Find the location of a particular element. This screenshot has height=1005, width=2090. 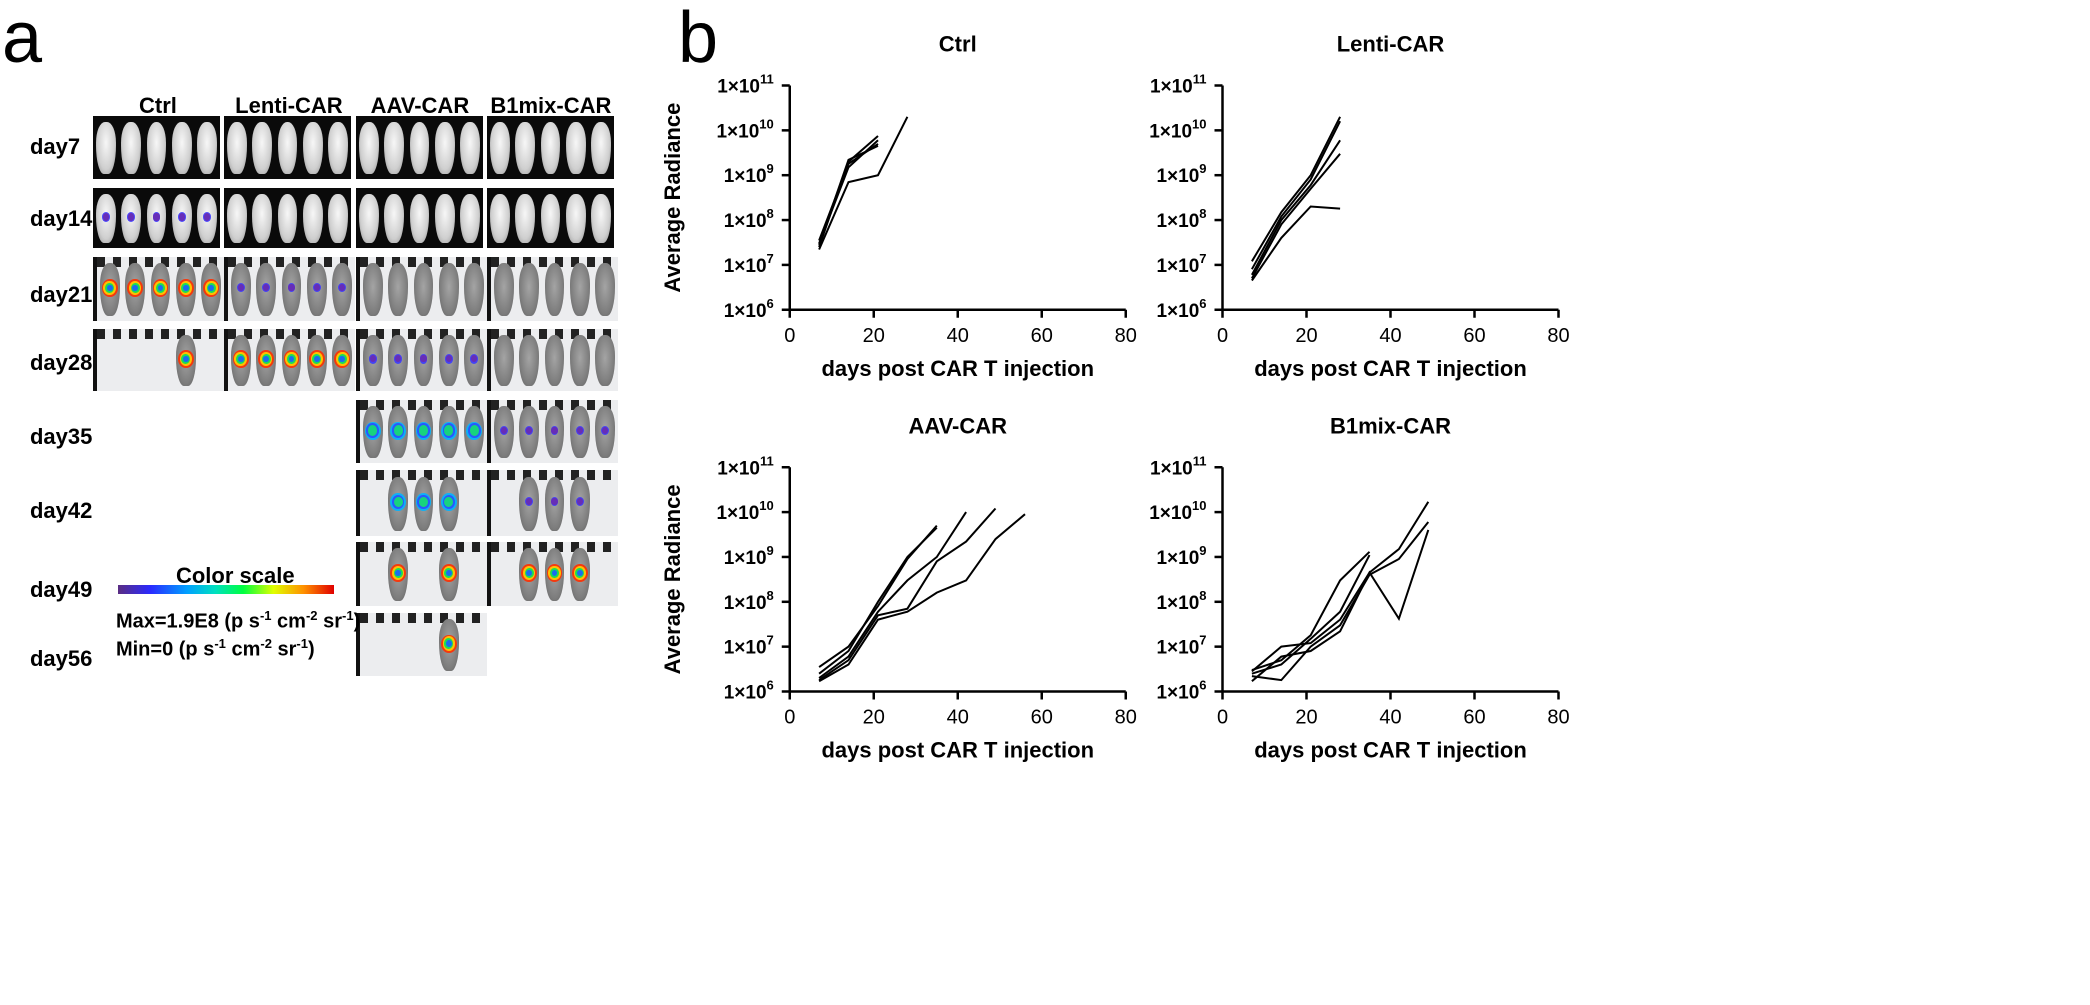

color-scale-title: Color scale is located at coordinates (235, 575).